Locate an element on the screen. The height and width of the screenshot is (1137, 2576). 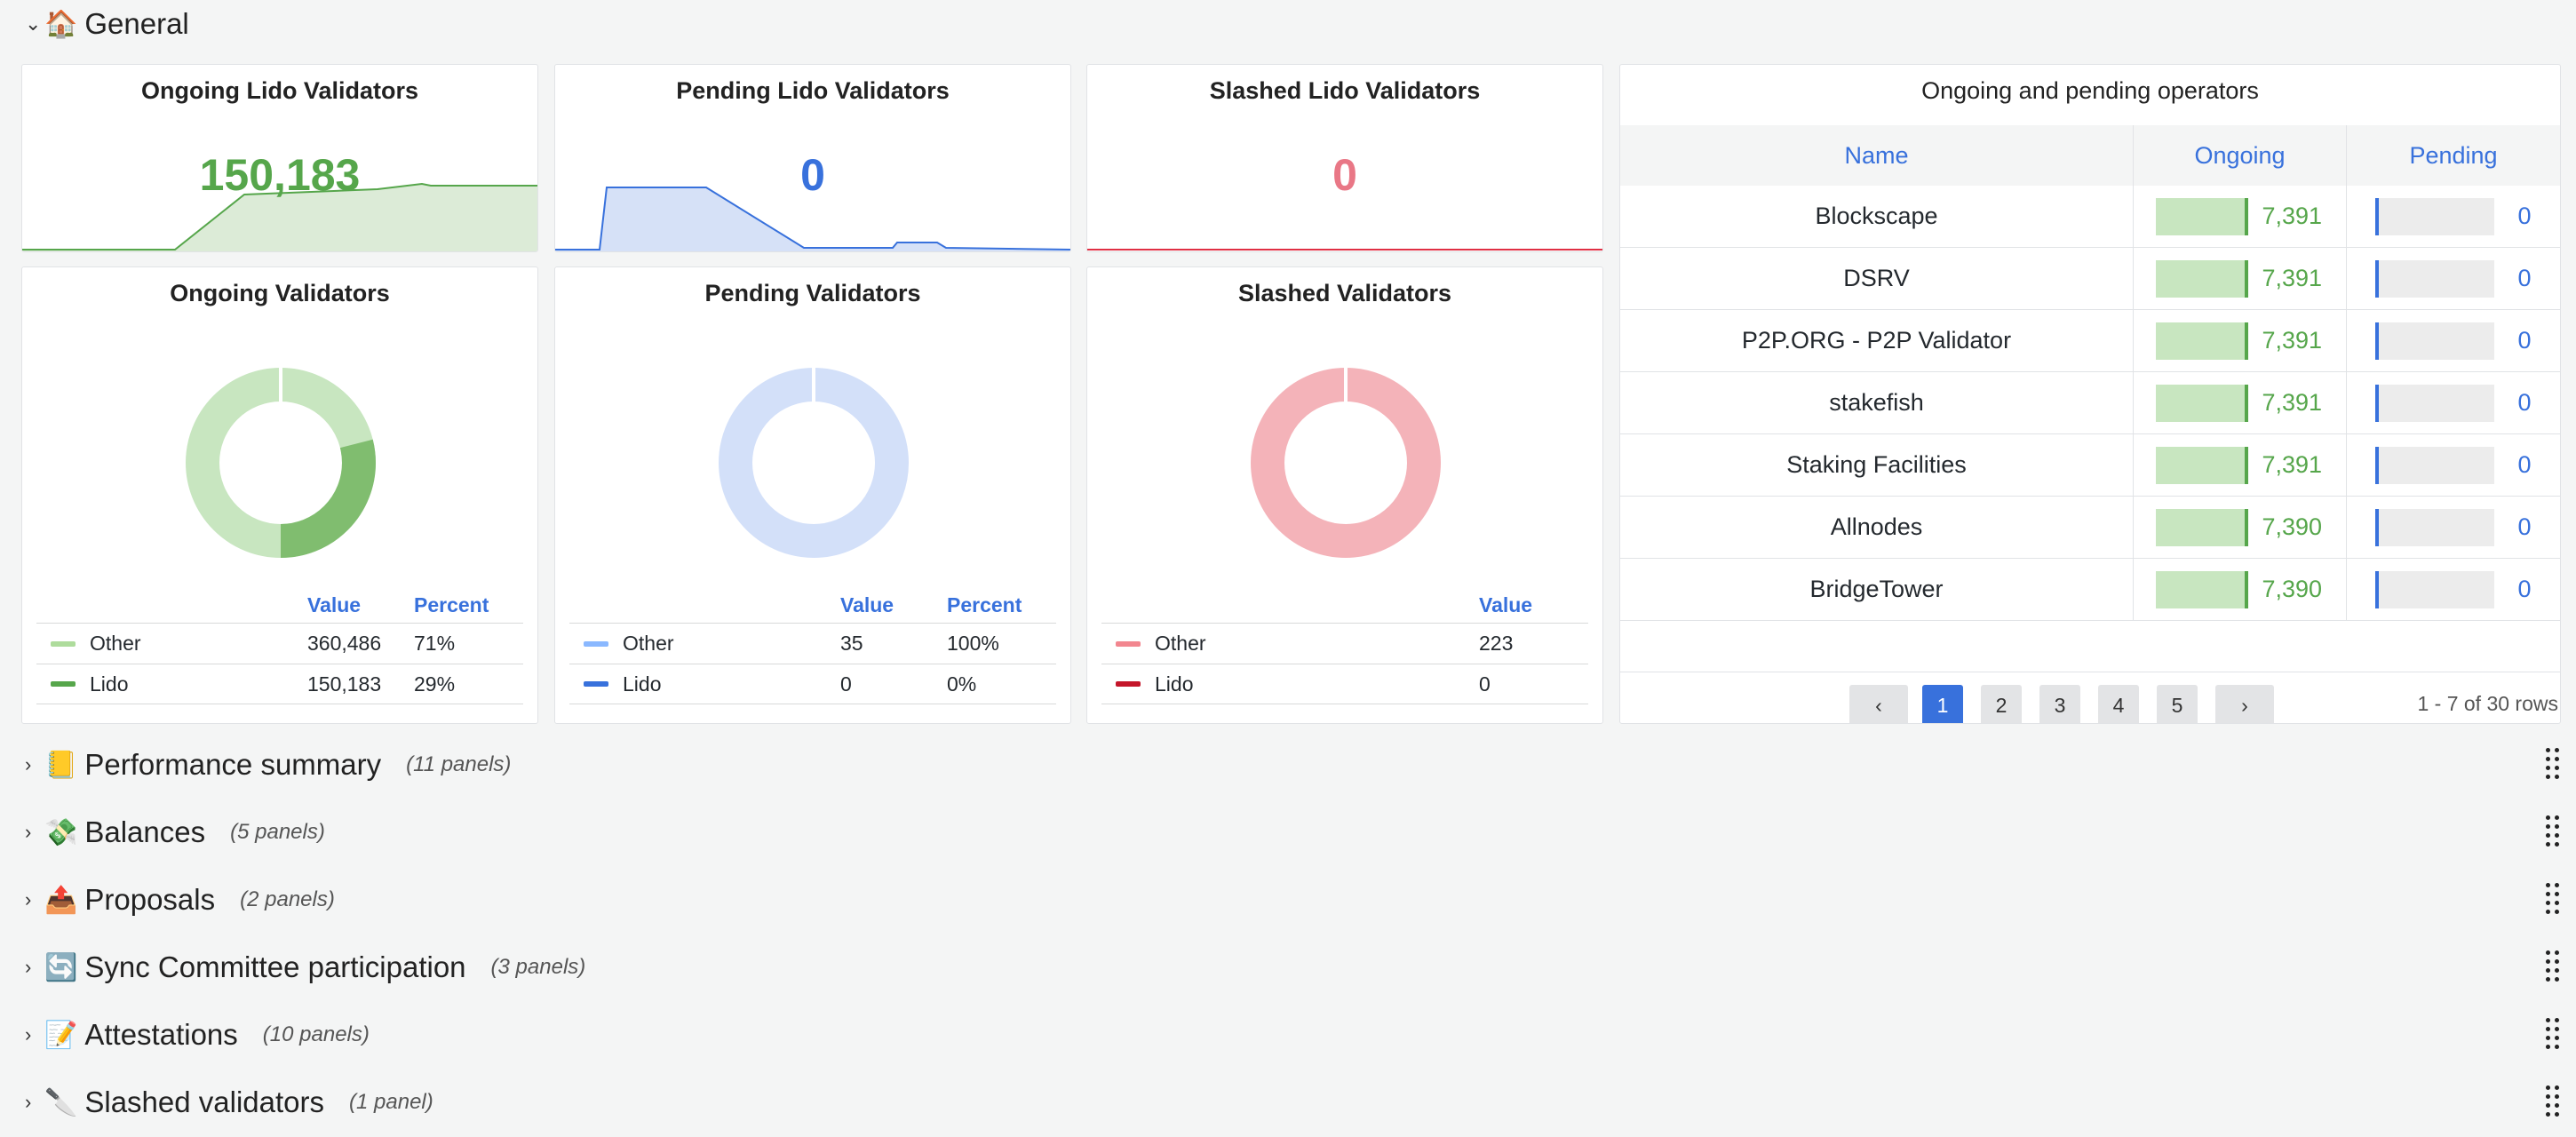
ongoing-value: 7,390 is located at coordinates (2292, 527).